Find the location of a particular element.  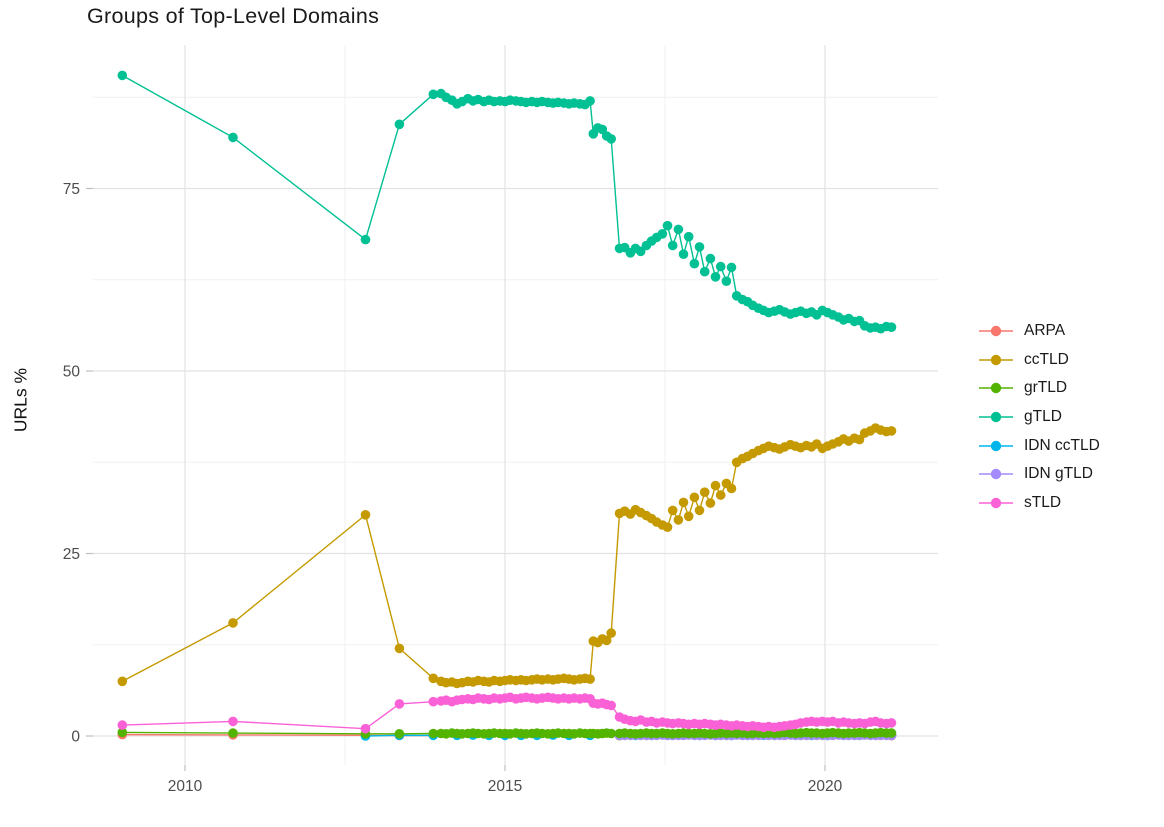

legend-label: IDN ccTLD is located at coordinates (1062, 445).